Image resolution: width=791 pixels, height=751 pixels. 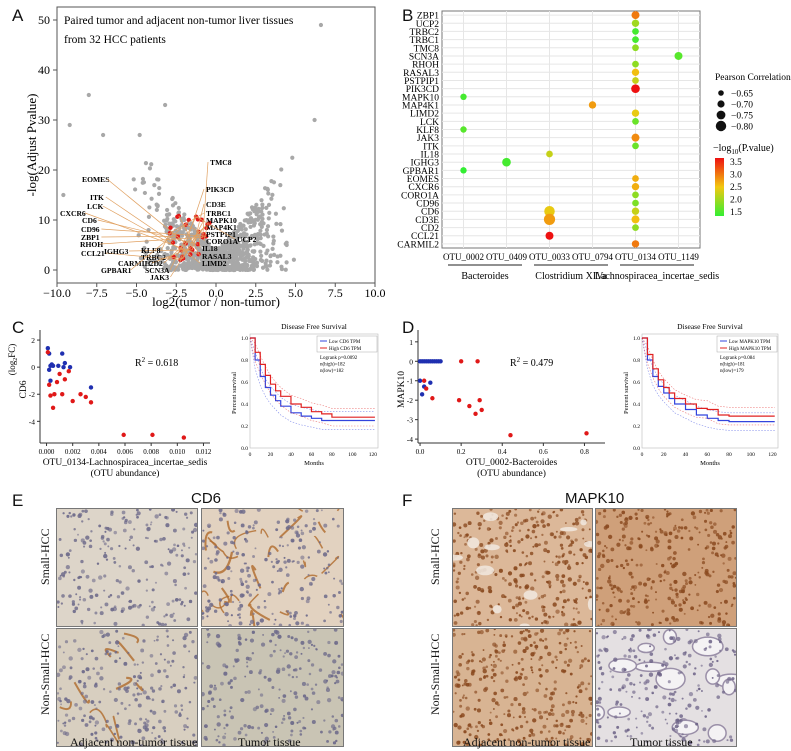 I want to click on survival-ci-lower, so click(x=708, y=381).